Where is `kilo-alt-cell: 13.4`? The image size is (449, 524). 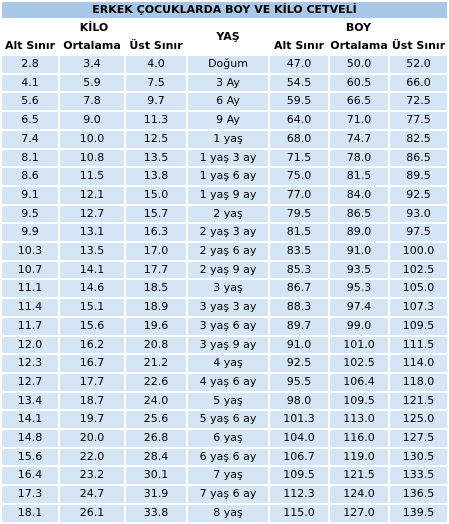
kilo-alt-cell: 13.4 is located at coordinates (30, 401).